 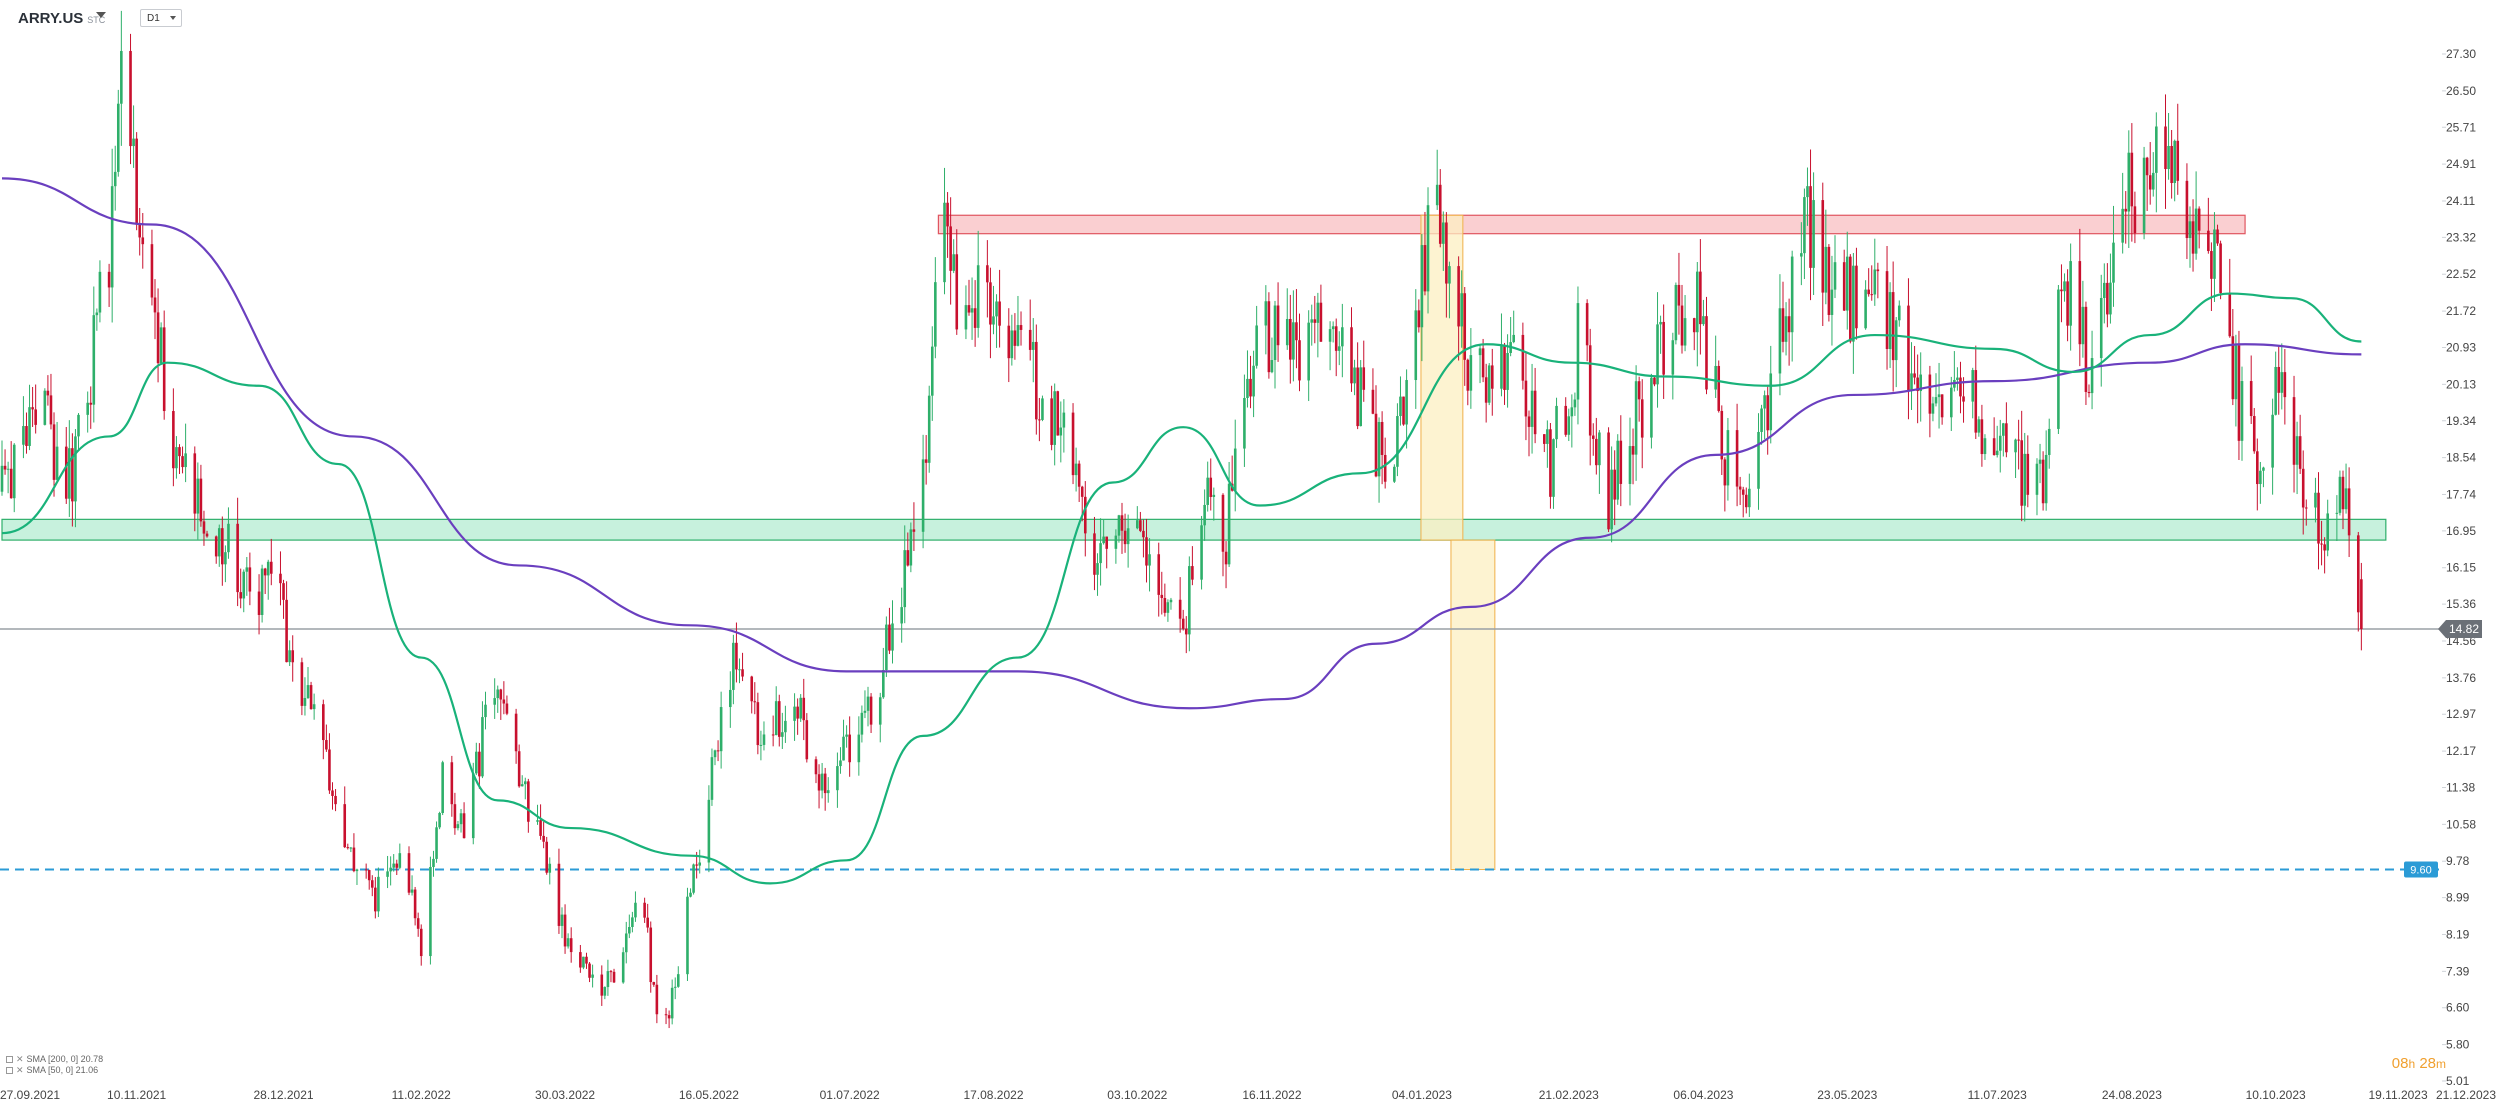 What do you see at coordinates (136, 1095) in the screenshot?
I see `x-tick-label: 10.11.2021` at bounding box center [136, 1095].